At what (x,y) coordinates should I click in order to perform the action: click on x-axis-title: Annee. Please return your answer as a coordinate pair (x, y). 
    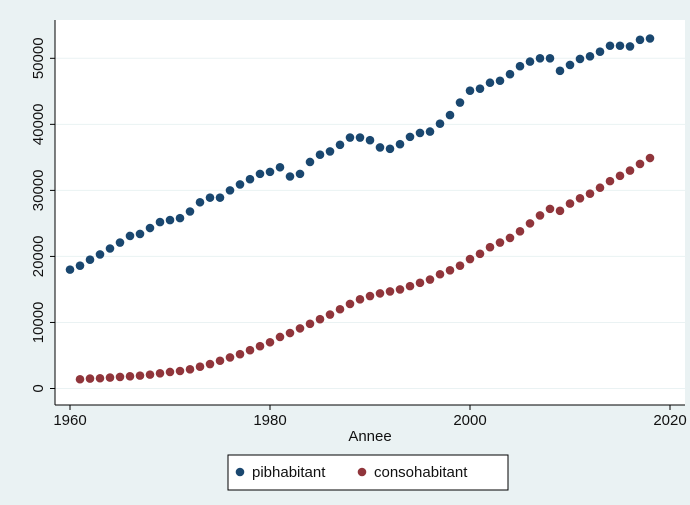
    Looking at the image, I should click on (369, 436).